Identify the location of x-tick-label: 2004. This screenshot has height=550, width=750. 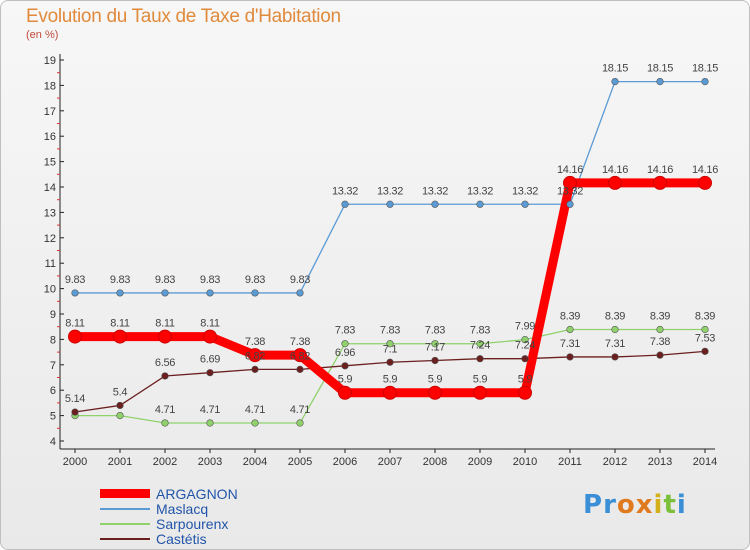
(255, 462).